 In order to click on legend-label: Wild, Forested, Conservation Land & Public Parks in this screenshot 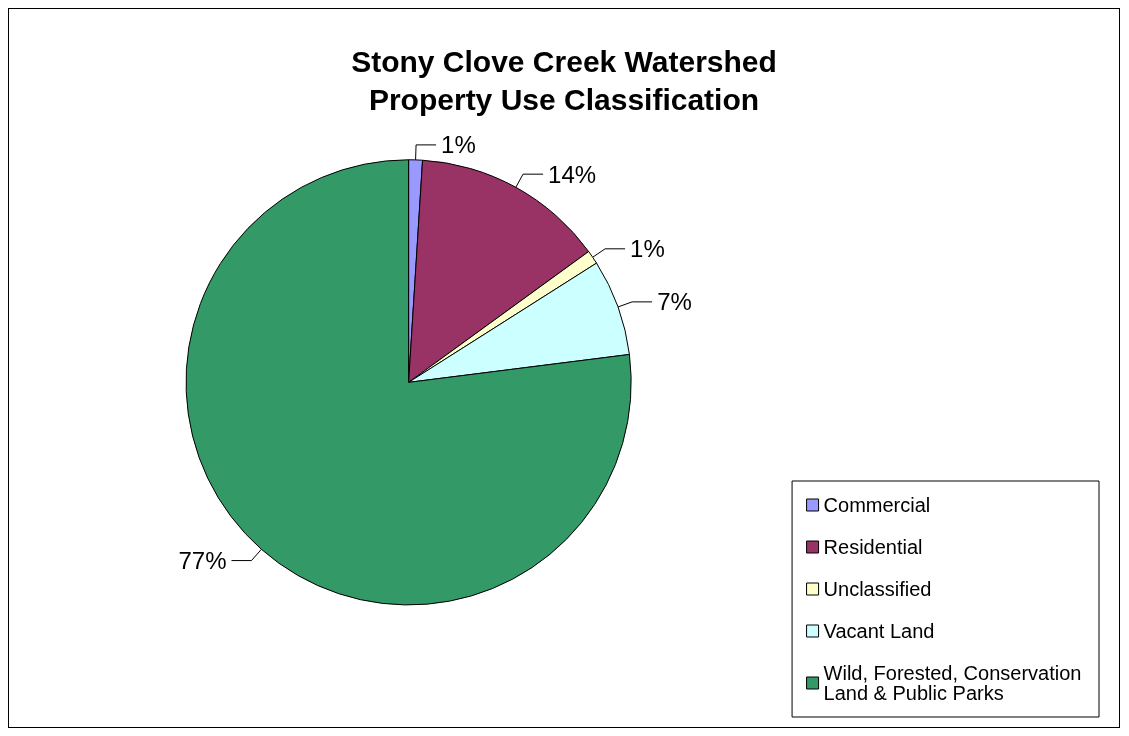, I will do `click(955, 683)`.